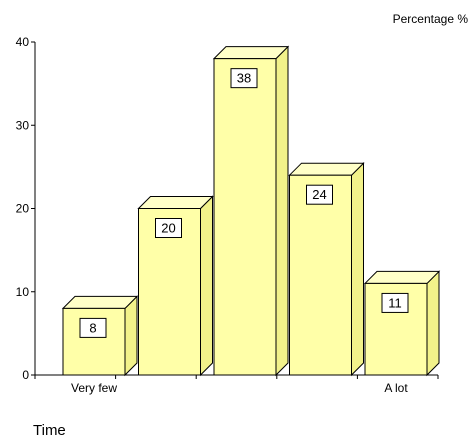 Image resolution: width=474 pixels, height=443 pixels. I want to click on data-label-text: 11, so click(395, 302).